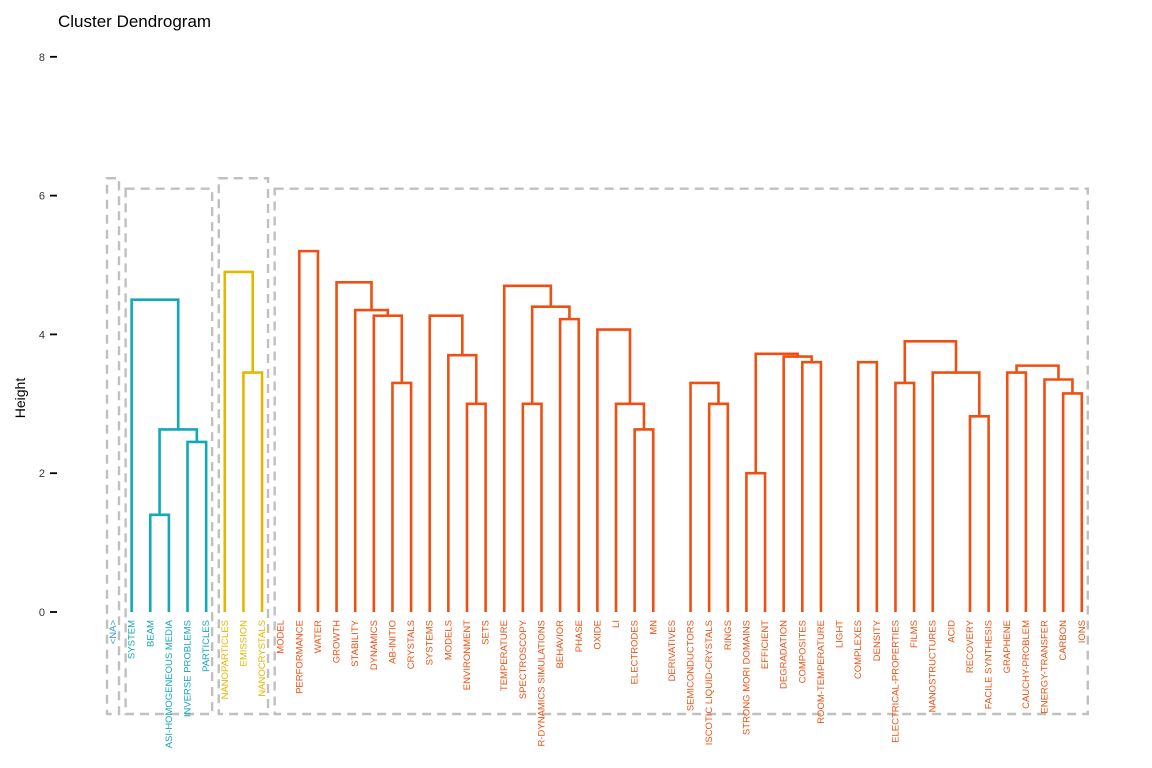  I want to click on leaf-label: WATER, so click(318, 636).